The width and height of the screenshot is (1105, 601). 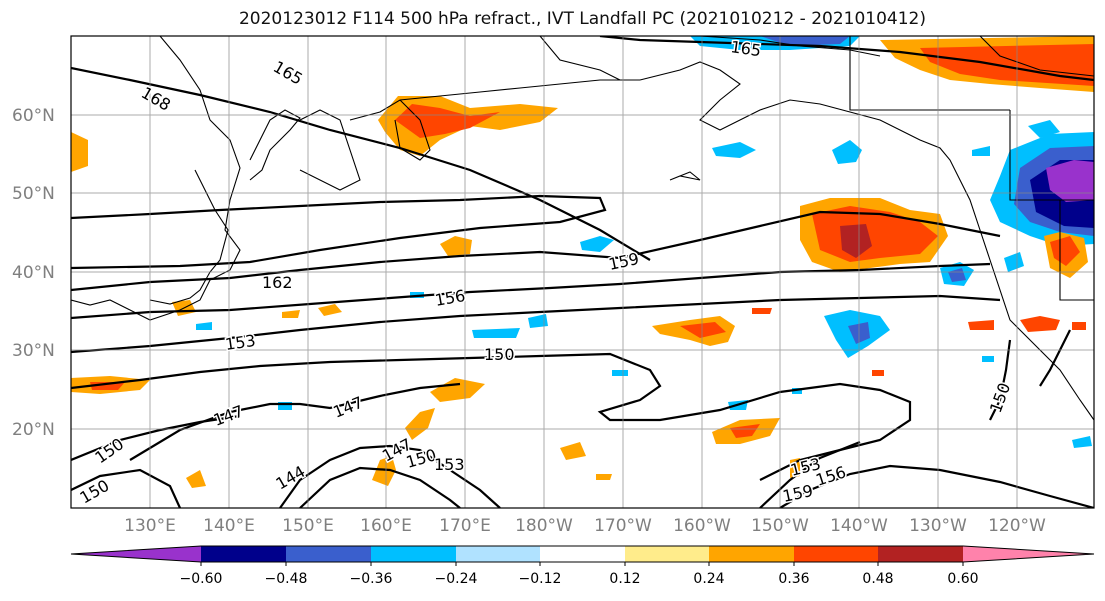 I want to click on colorbar-tick-label: 0.36, so click(x=793, y=579).